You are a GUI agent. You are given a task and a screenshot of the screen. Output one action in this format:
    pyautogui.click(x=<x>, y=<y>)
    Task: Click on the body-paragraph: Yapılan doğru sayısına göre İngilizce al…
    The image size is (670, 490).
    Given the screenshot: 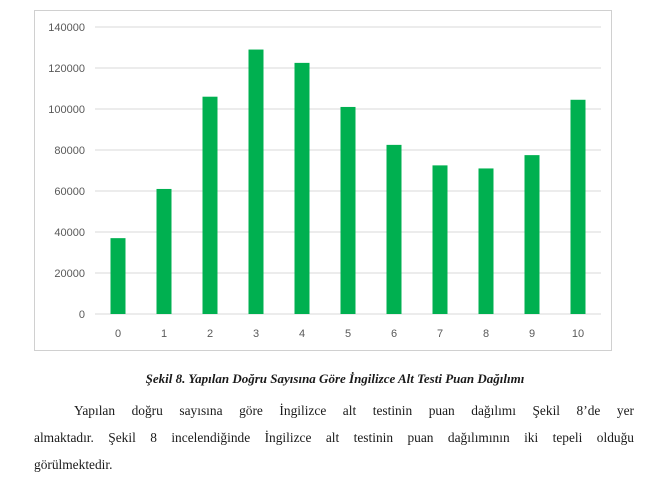 What is the action you would take?
    pyautogui.click(x=334, y=437)
    